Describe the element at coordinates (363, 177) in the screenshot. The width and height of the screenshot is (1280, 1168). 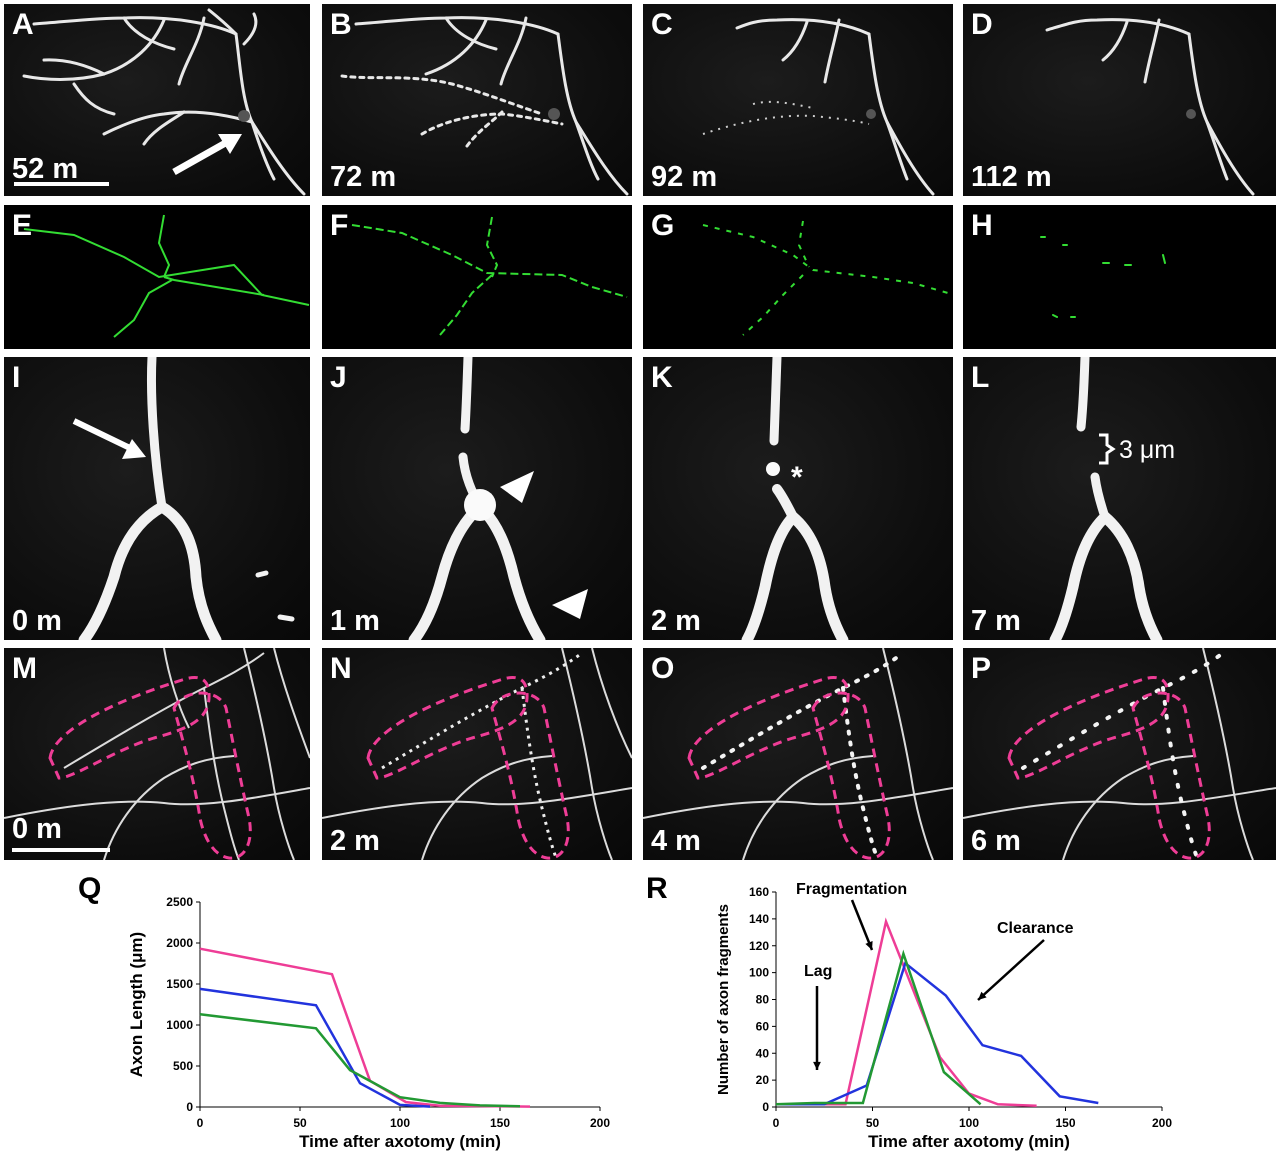
I see `time-label: 72 m` at that location.